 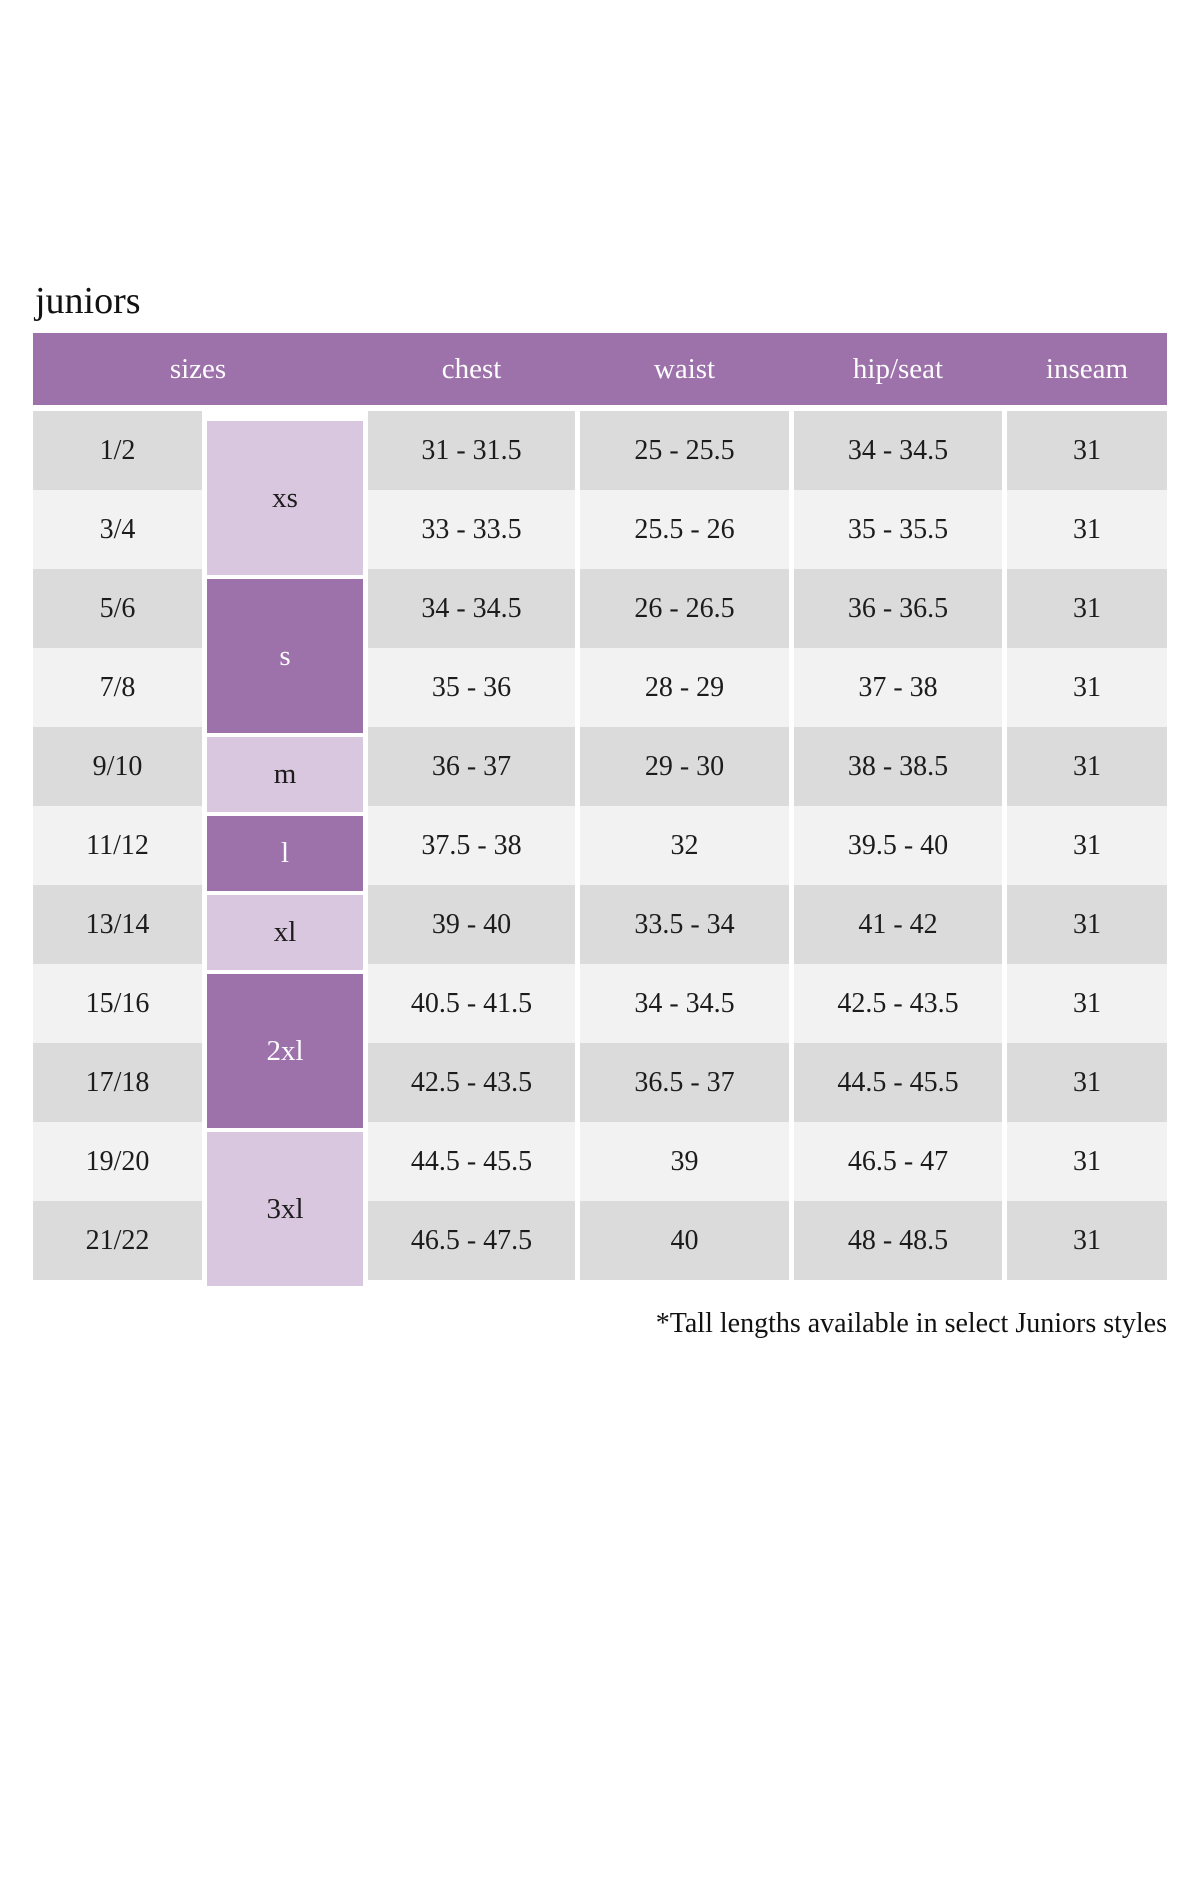 I want to click on table-row: 1/2 31 - 31.5 25 - 25.5 34 - 34.5 31, so click(x=600, y=450).